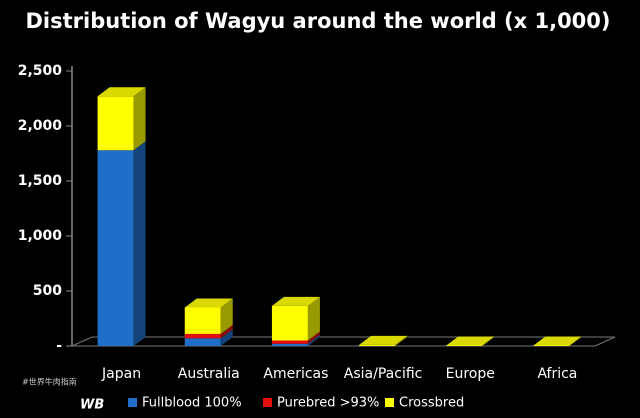 This screenshot has width=640, height=418. I want to click on y-tick-label: 1,000, so click(40, 236).